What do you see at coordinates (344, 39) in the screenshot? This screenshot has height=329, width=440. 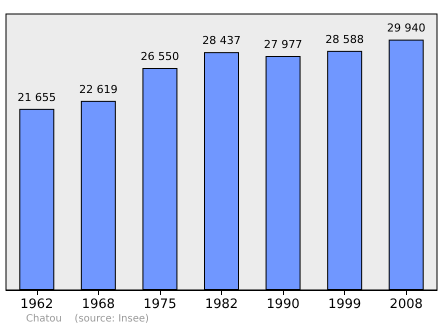 I see `data-label: 28 588` at bounding box center [344, 39].